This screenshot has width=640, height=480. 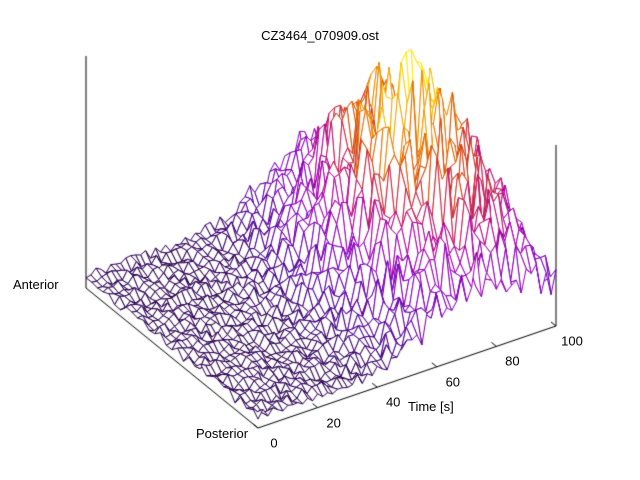 What do you see at coordinates (431, 406) in the screenshot?
I see `time-axis-label: Time [s]` at bounding box center [431, 406].